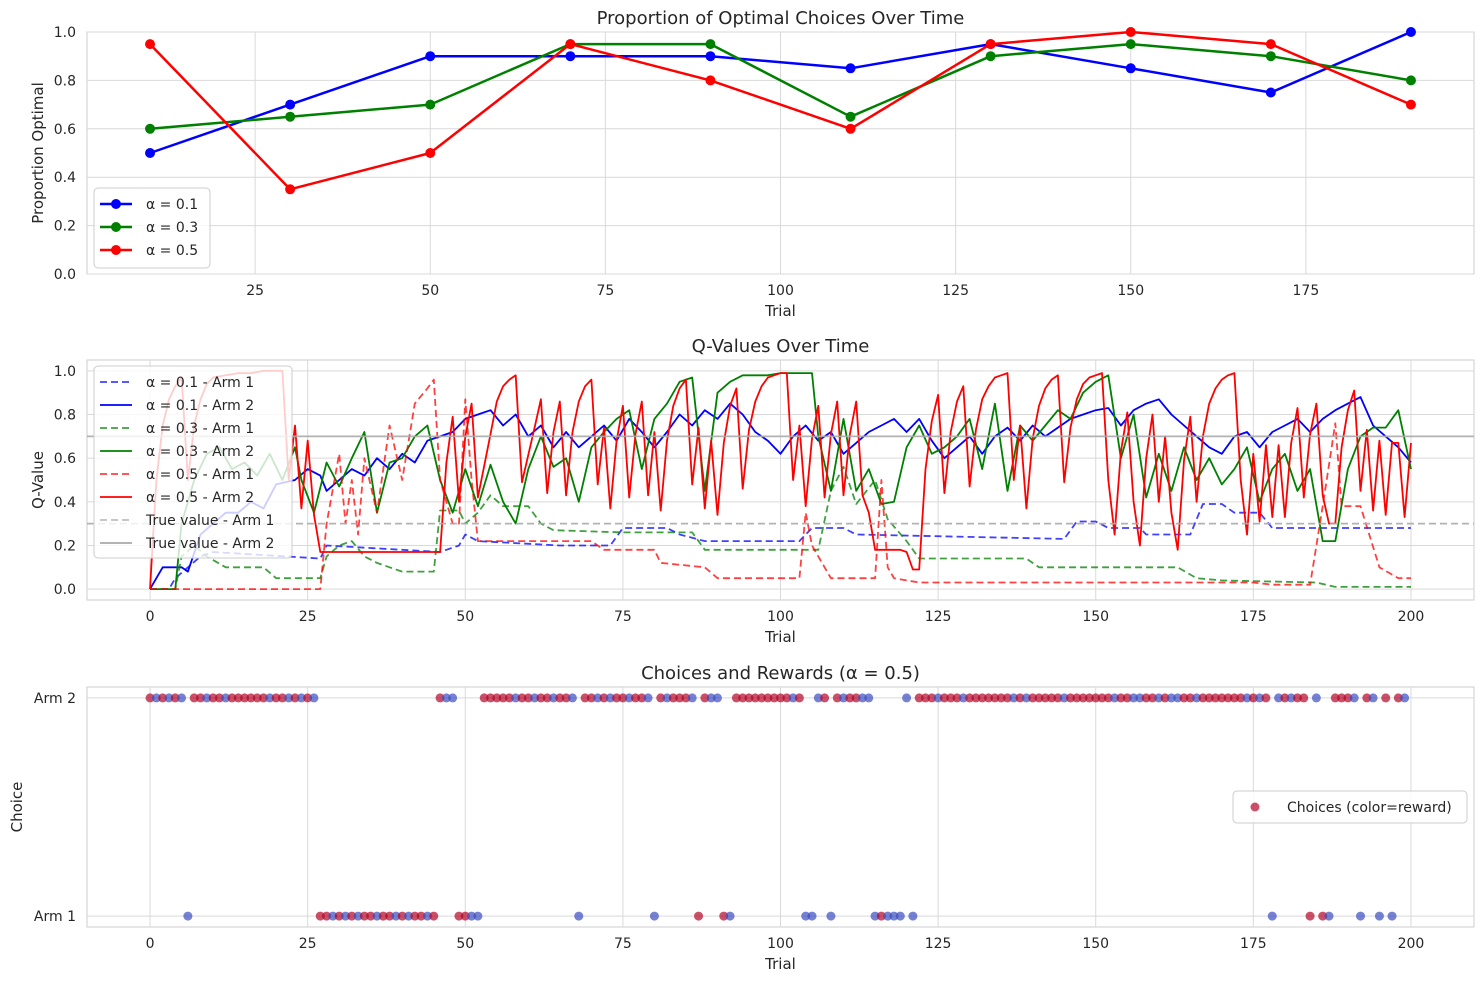 The width and height of the screenshot is (1484, 983). What do you see at coordinates (1306, 291) in the screenshot?
I see `x-tick-label: 175` at bounding box center [1306, 291].